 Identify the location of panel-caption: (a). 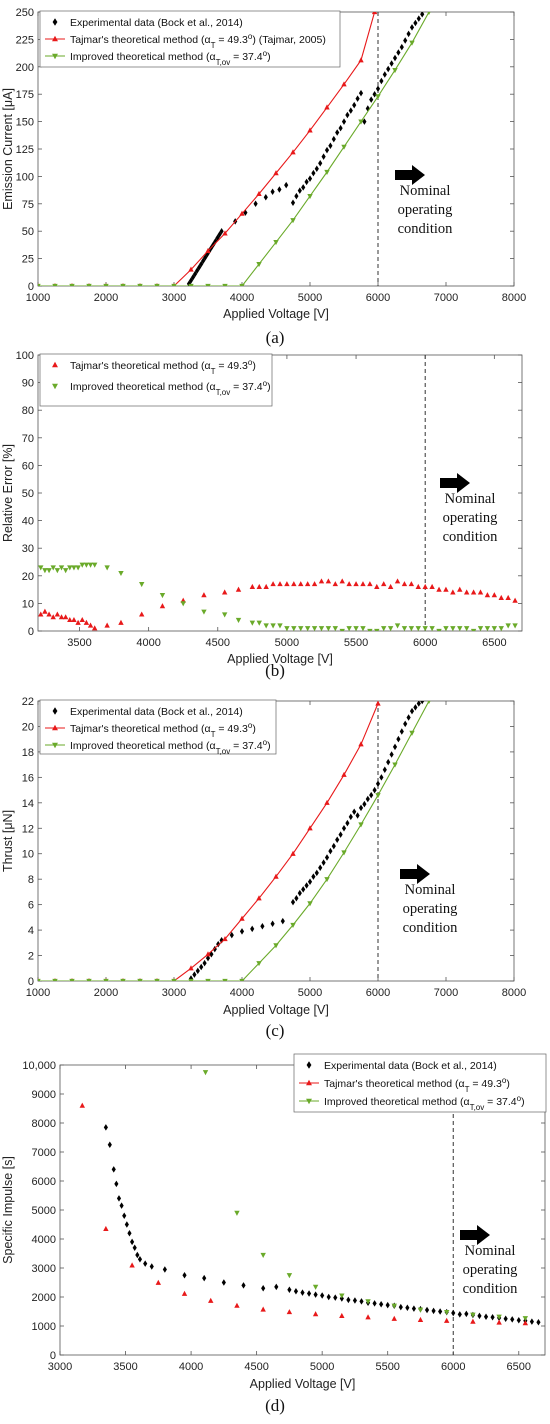
(275, 337).